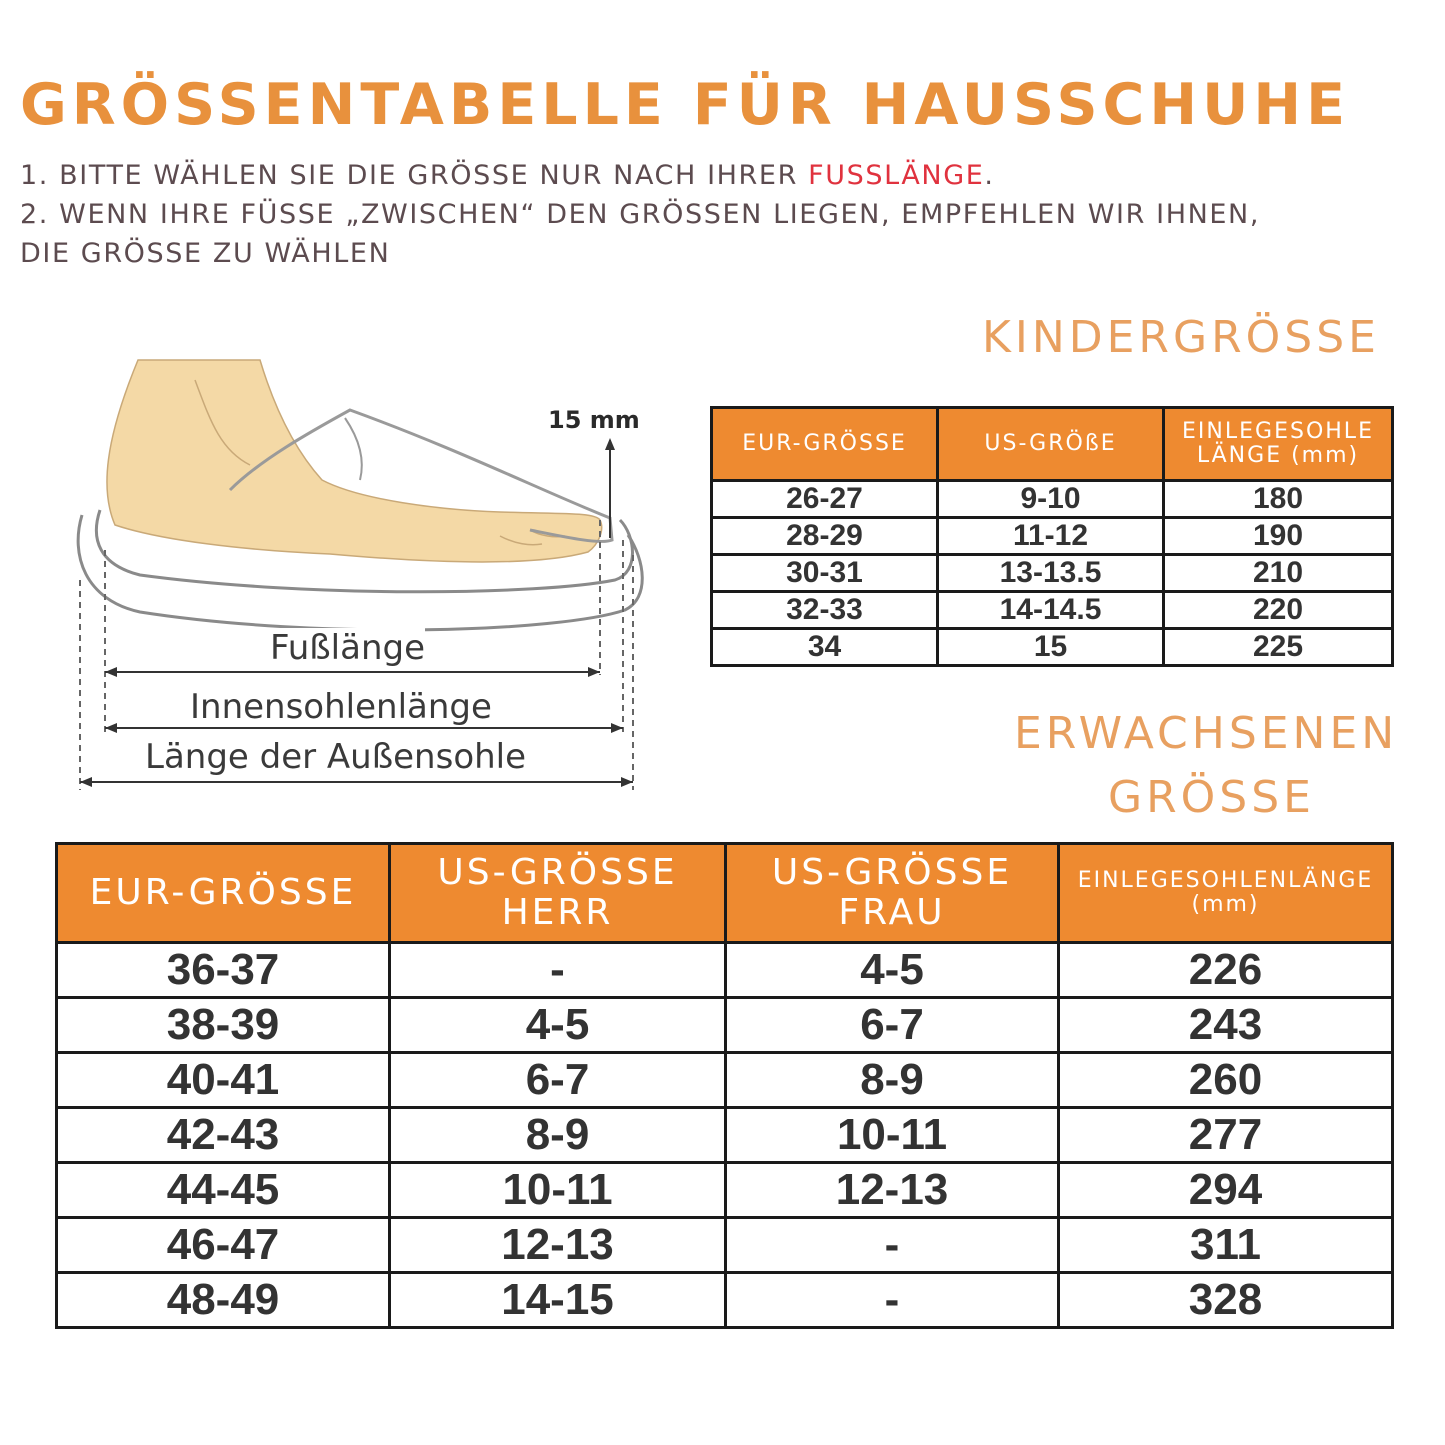  I want to click on table-cell: 44-45, so click(223, 1190).